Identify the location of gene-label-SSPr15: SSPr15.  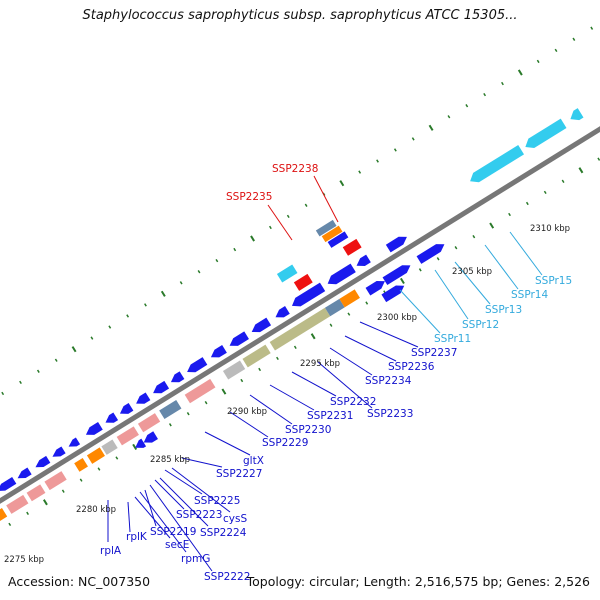
(553, 281).